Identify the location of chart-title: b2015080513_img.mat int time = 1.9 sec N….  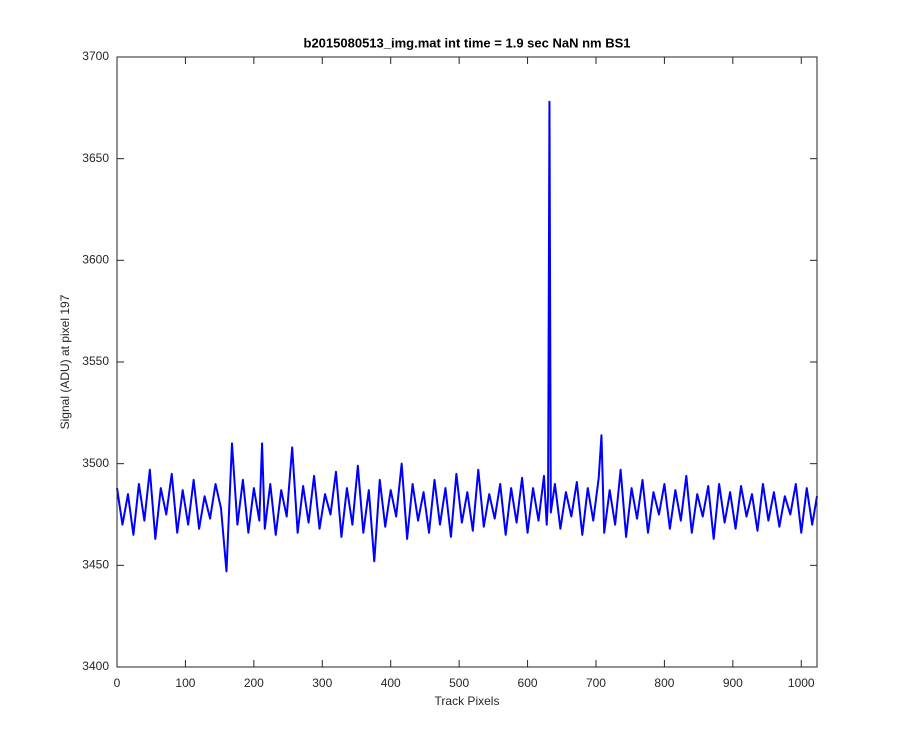
(467, 42).